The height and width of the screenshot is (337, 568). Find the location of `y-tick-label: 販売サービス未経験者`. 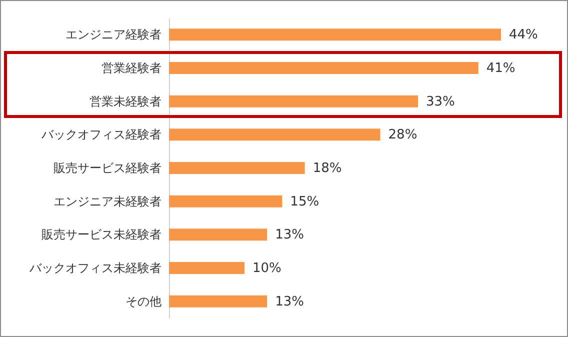

y-tick-label: 販売サービス未経験者 is located at coordinates (102, 235).